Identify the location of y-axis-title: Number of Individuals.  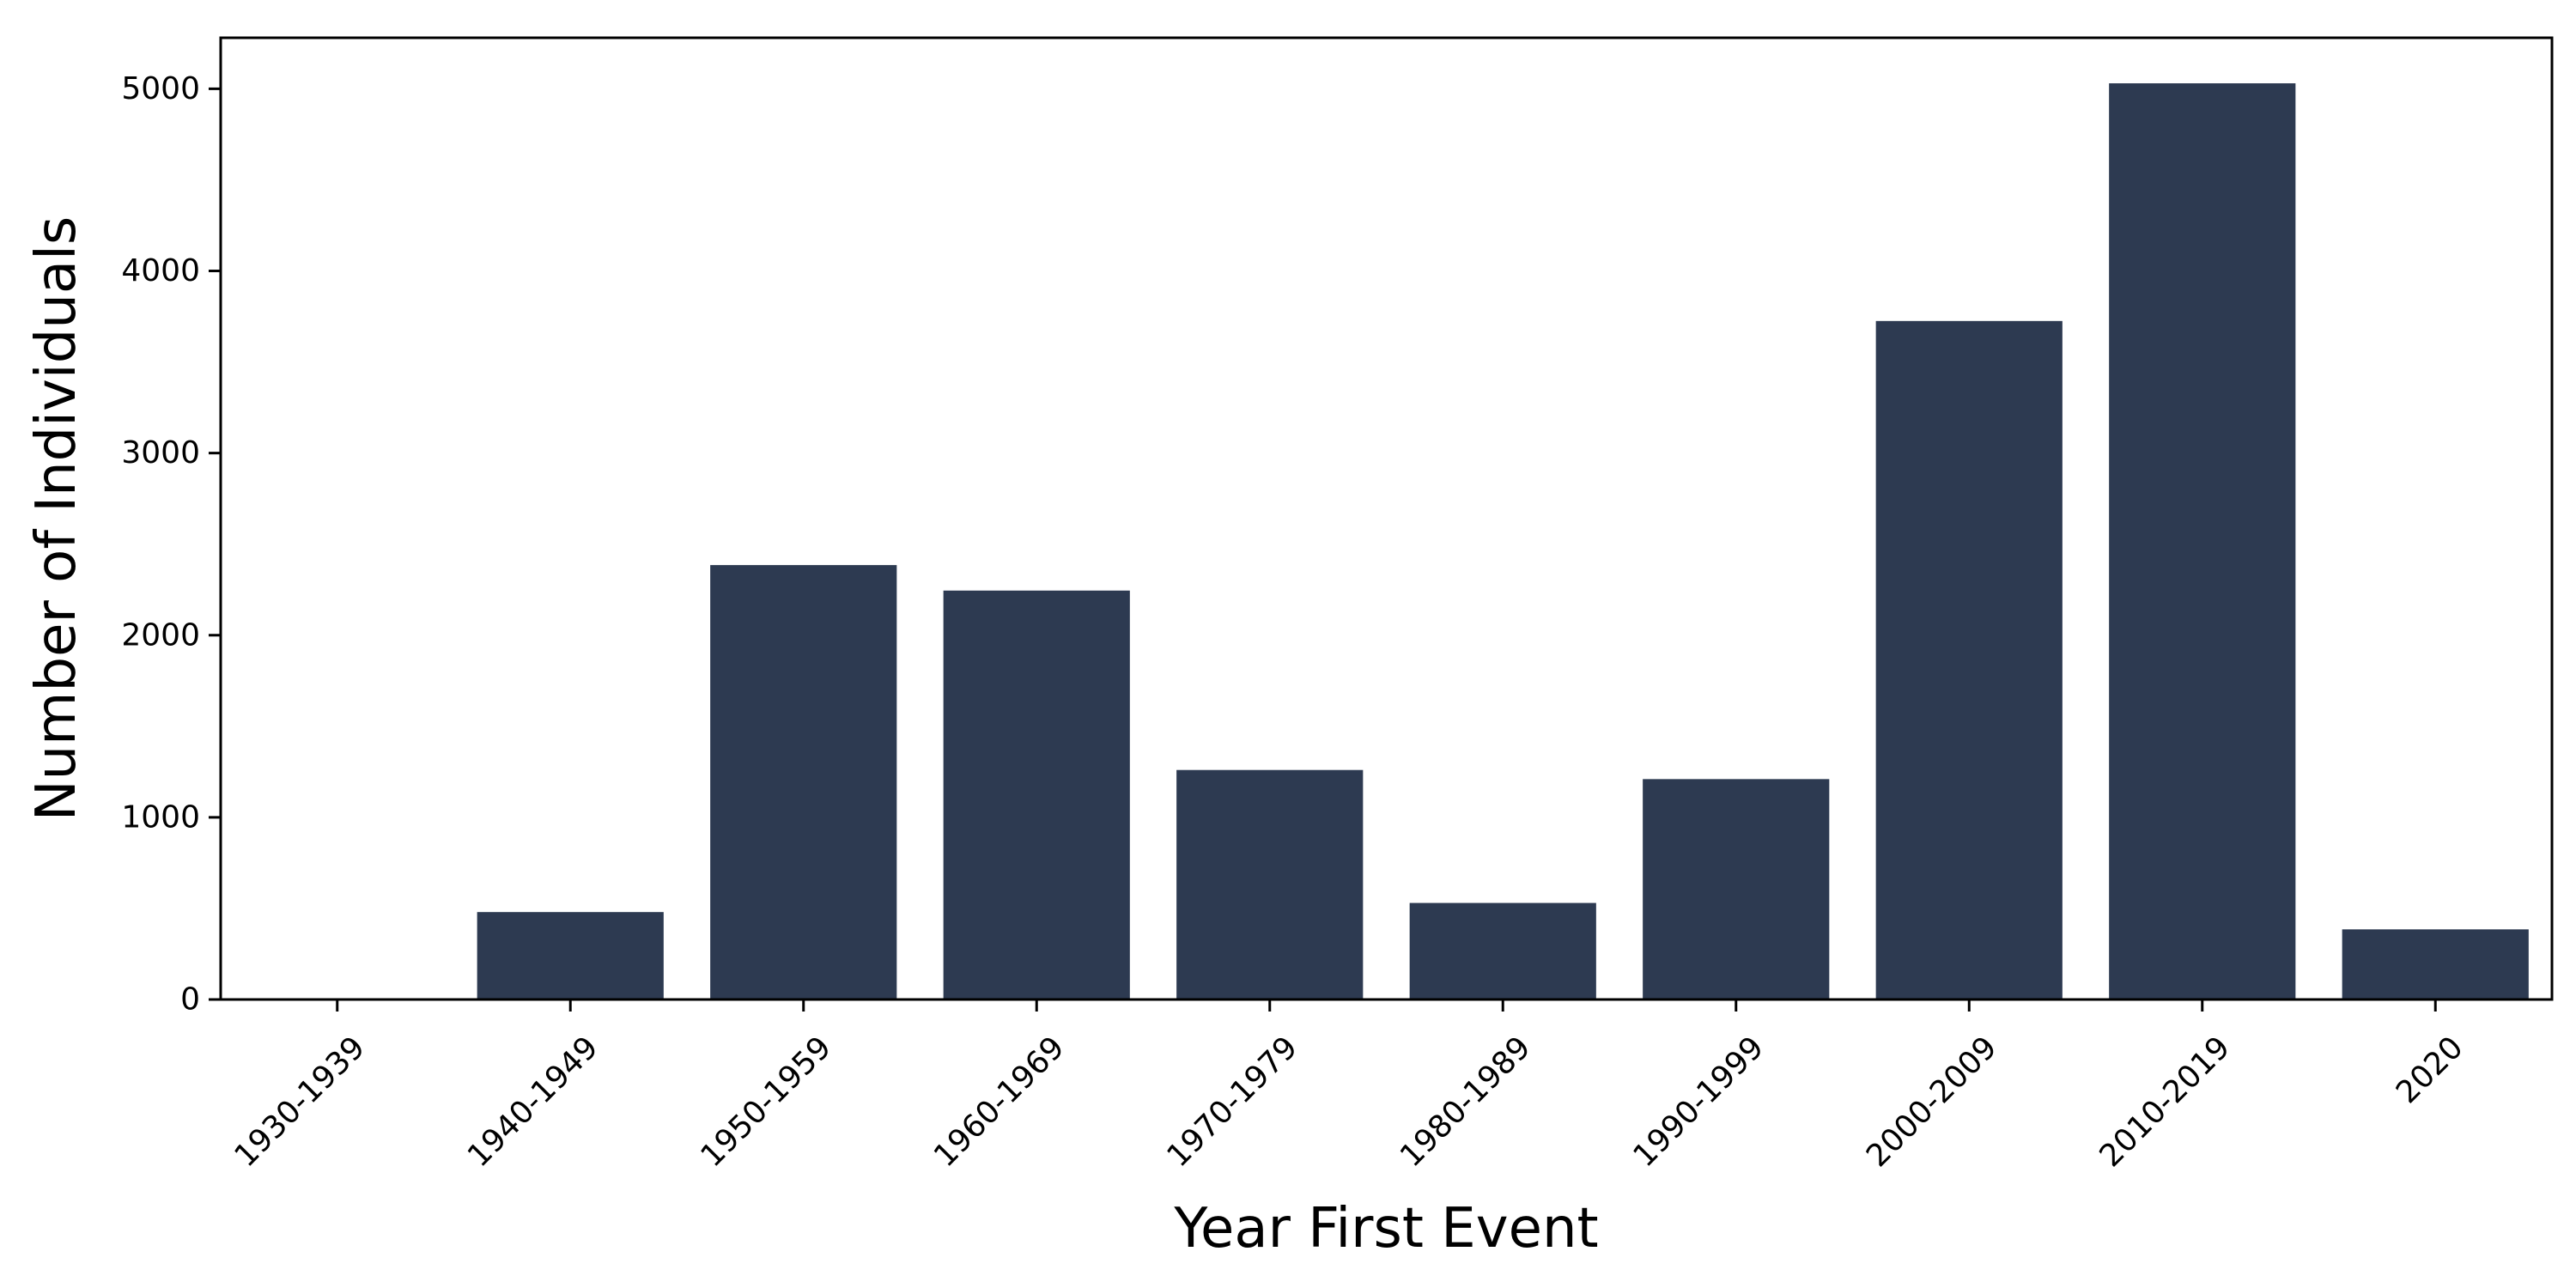
(56, 519).